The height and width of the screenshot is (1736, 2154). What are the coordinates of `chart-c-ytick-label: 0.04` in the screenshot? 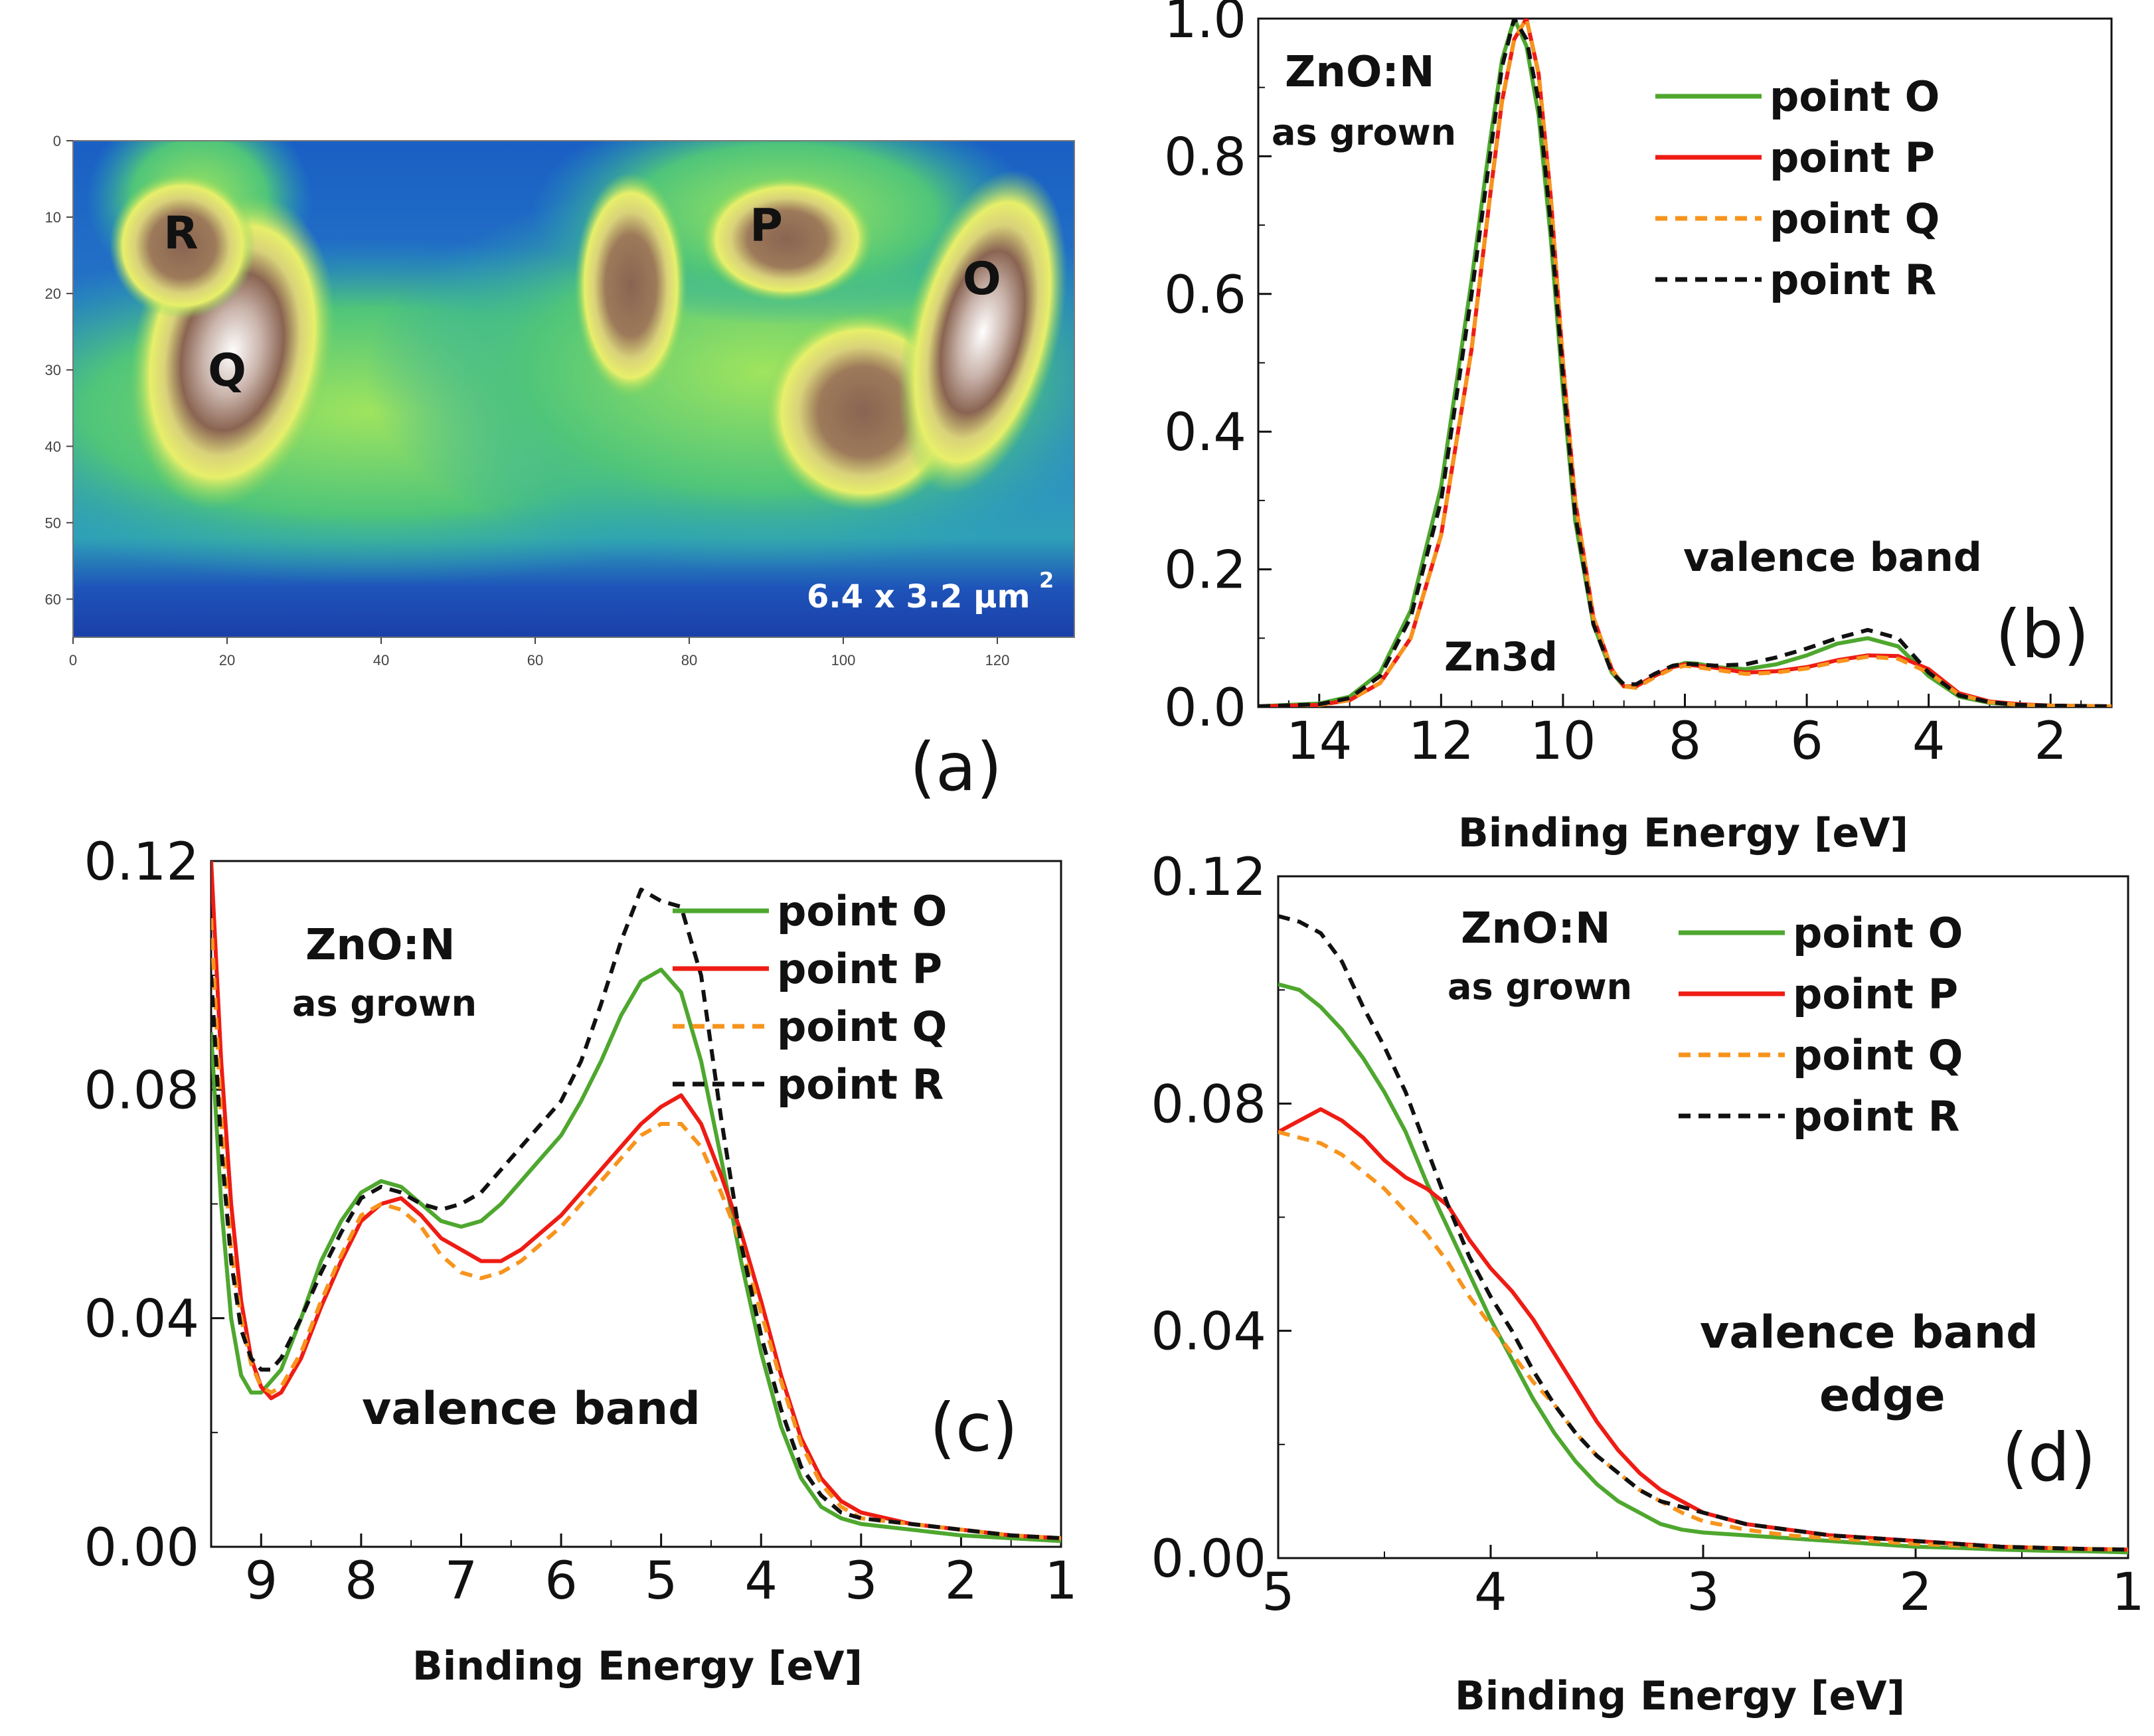 It's located at (141, 1320).